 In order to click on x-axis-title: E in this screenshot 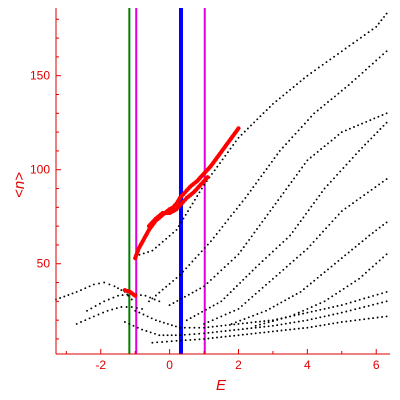, I will do `click(221, 385)`.